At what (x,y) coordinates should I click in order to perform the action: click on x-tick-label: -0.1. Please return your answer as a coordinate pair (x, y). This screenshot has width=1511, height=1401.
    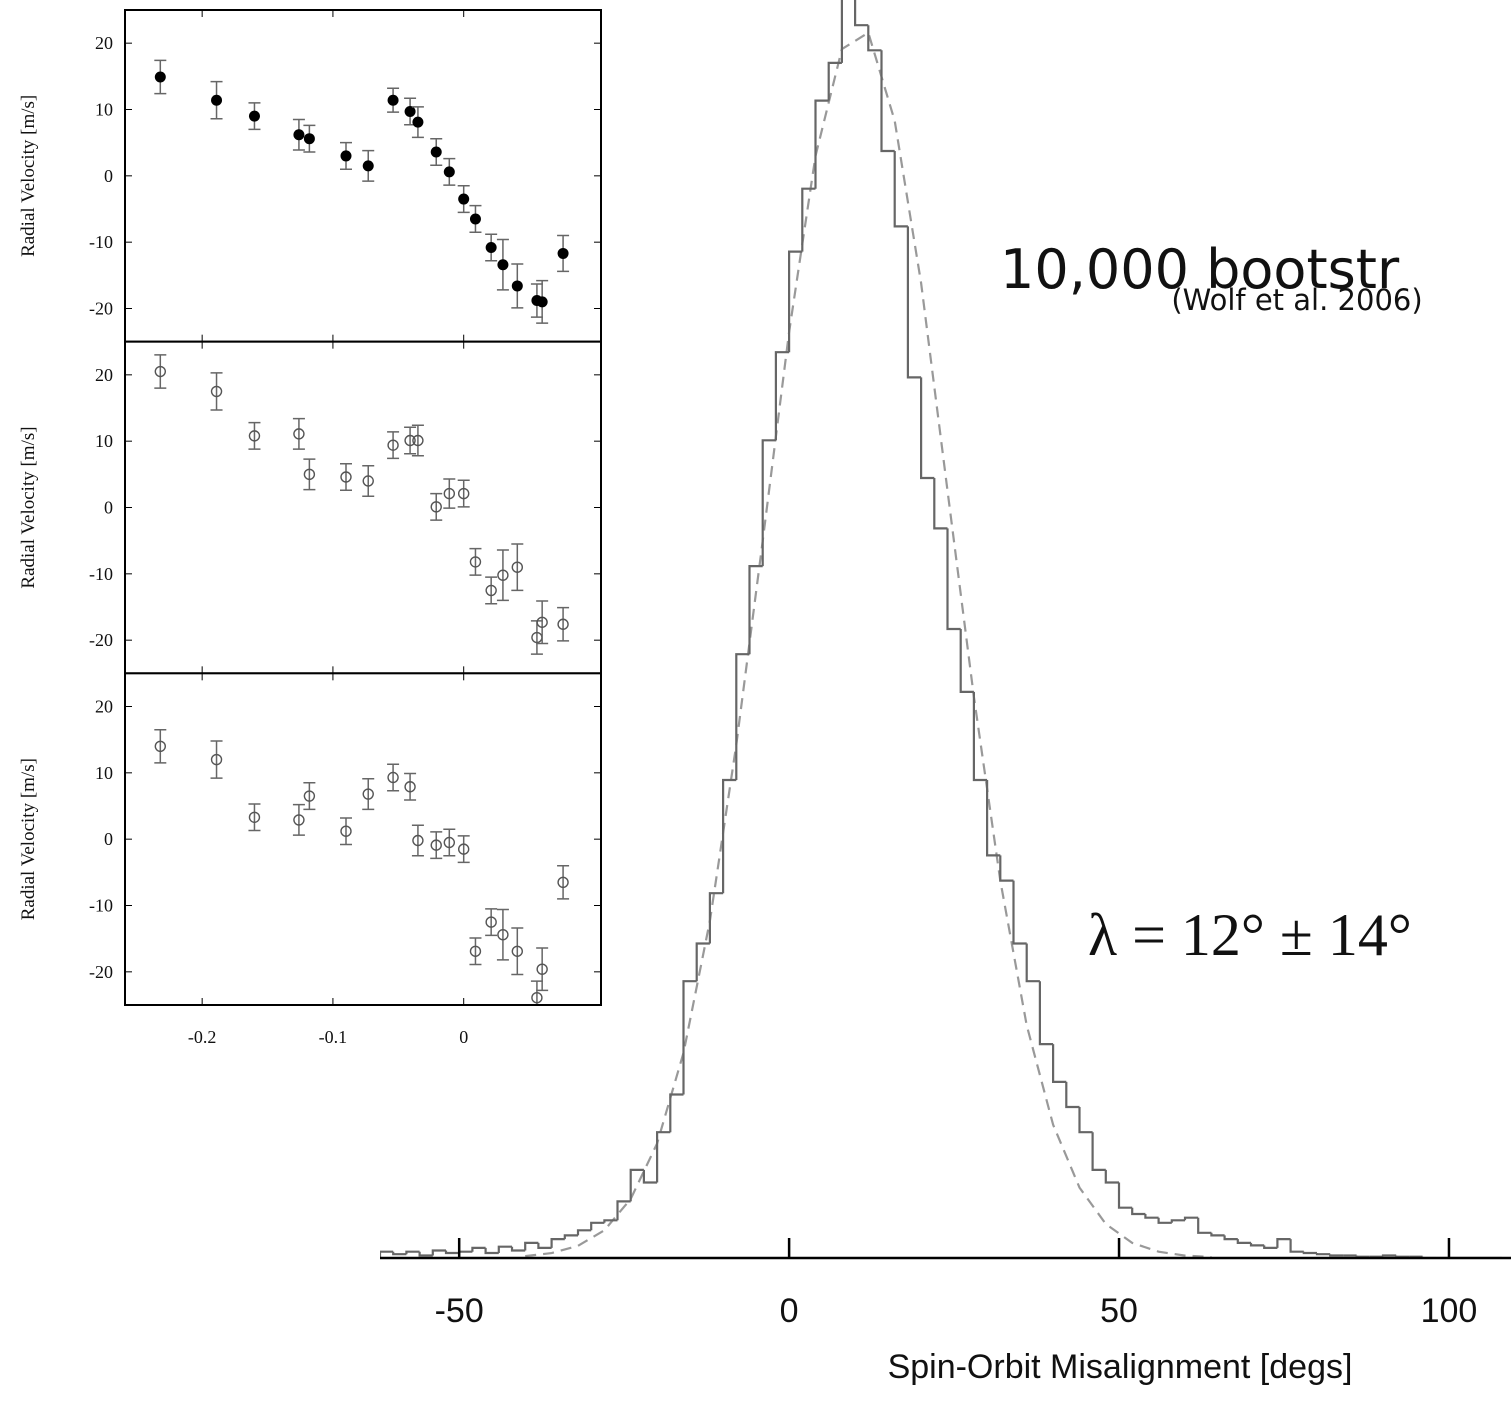
    Looking at the image, I should click on (333, 1037).